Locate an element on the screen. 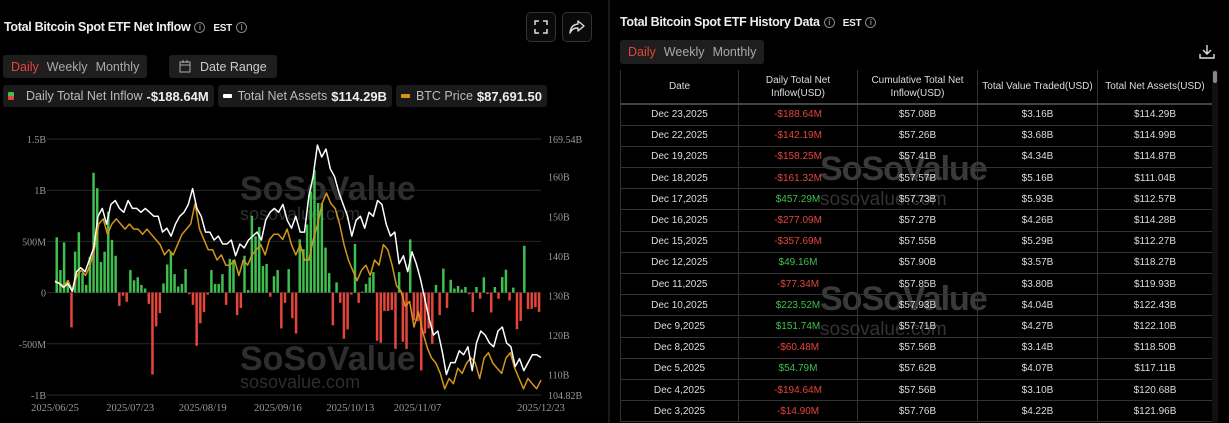  tab-weekly: Weekly is located at coordinates (67, 66).